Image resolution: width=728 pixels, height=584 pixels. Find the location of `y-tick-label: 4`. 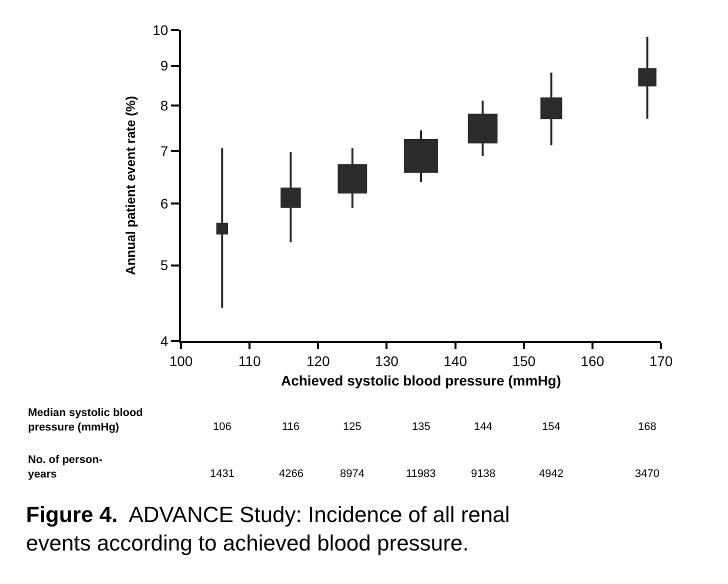

y-tick-label: 4 is located at coordinates (164, 340).